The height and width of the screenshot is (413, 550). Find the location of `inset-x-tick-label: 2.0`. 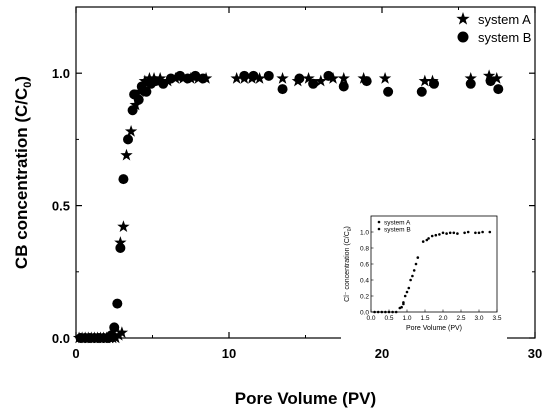

inset-x-tick-label: 2.0 is located at coordinates (442, 318).